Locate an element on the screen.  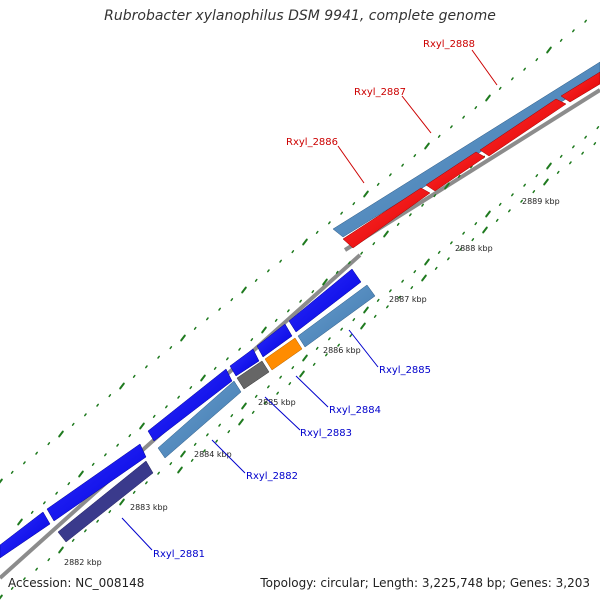
gene-label-rxyl-2882: Rxyl_2882 is located at coordinates (272, 476).